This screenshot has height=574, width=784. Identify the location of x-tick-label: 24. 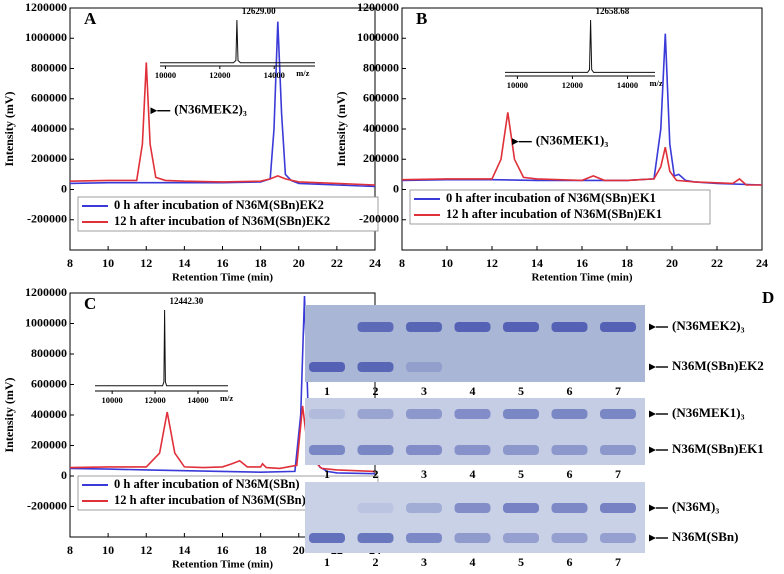
(375, 263).